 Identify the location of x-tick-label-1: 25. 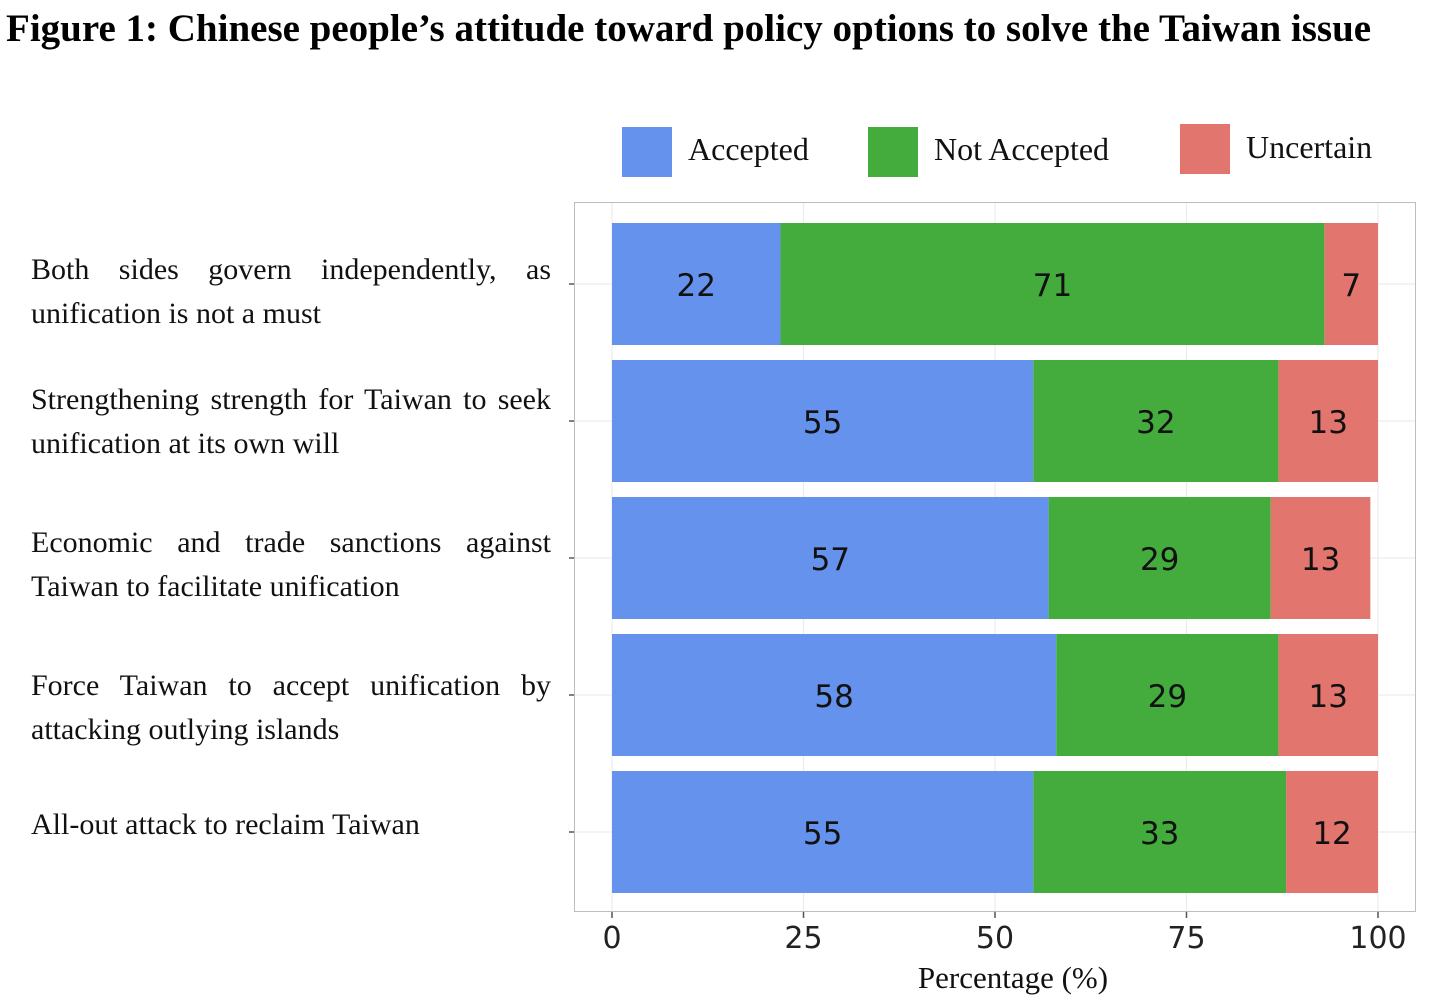
(803, 938).